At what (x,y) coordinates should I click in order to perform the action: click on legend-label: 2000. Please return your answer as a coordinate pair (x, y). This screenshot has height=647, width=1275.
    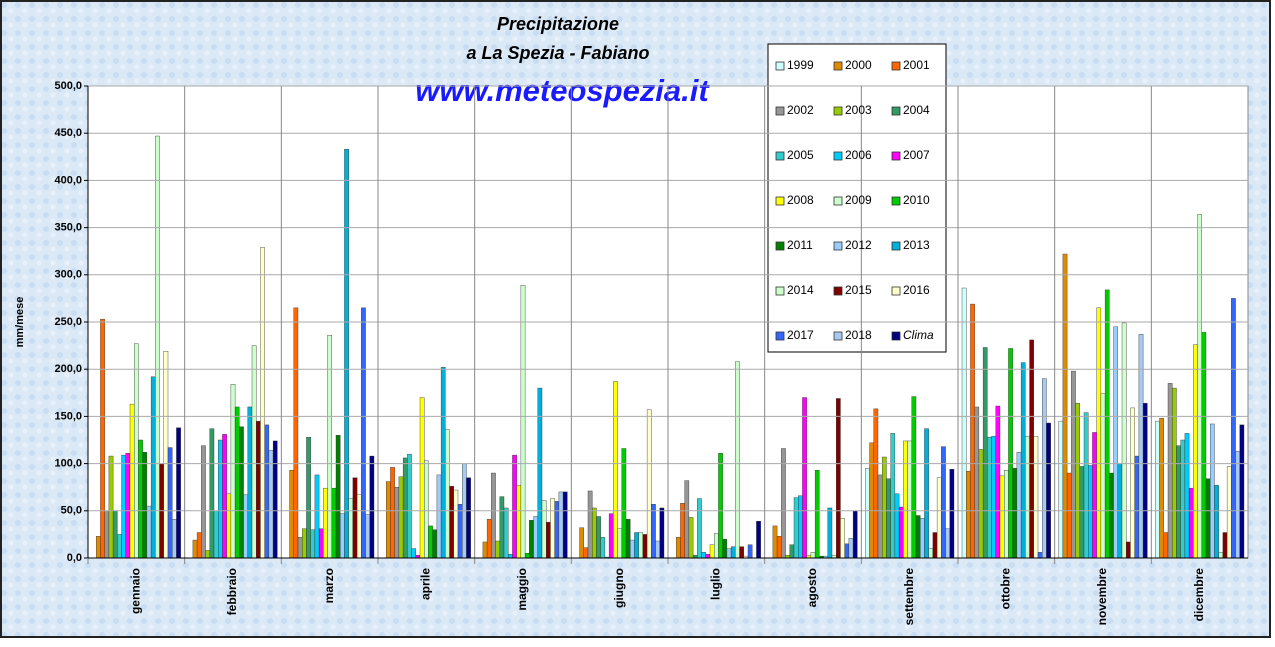
    Looking at the image, I should click on (858, 65).